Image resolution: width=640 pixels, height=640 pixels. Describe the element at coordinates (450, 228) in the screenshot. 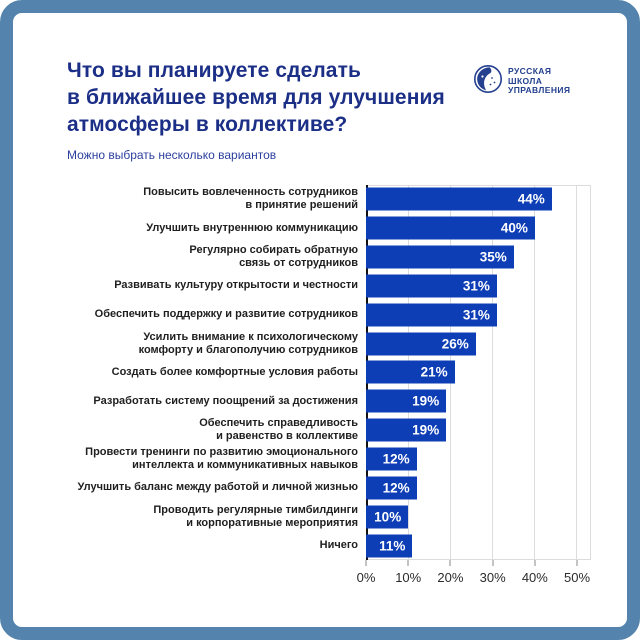

I see `bar: 40%` at that location.